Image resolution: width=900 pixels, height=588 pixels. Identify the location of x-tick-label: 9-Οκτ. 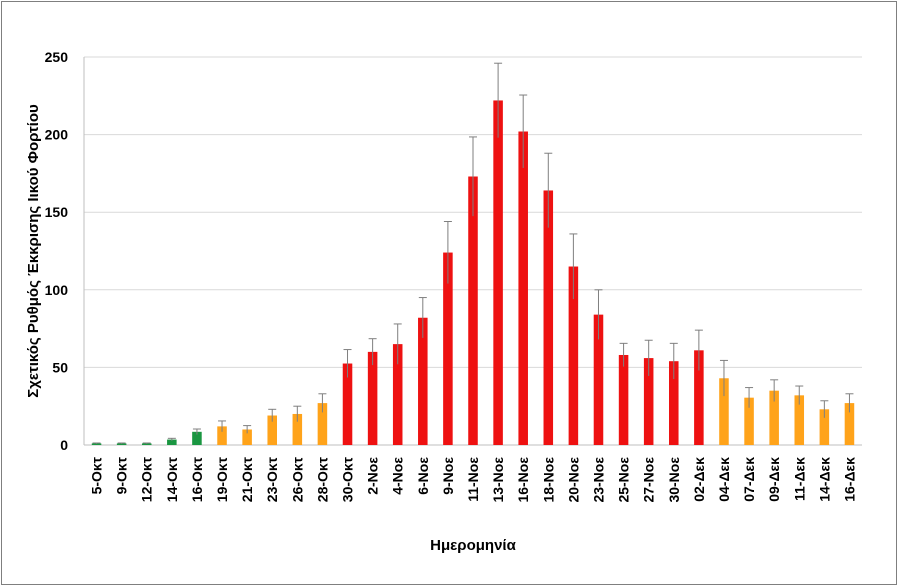
(122, 475).